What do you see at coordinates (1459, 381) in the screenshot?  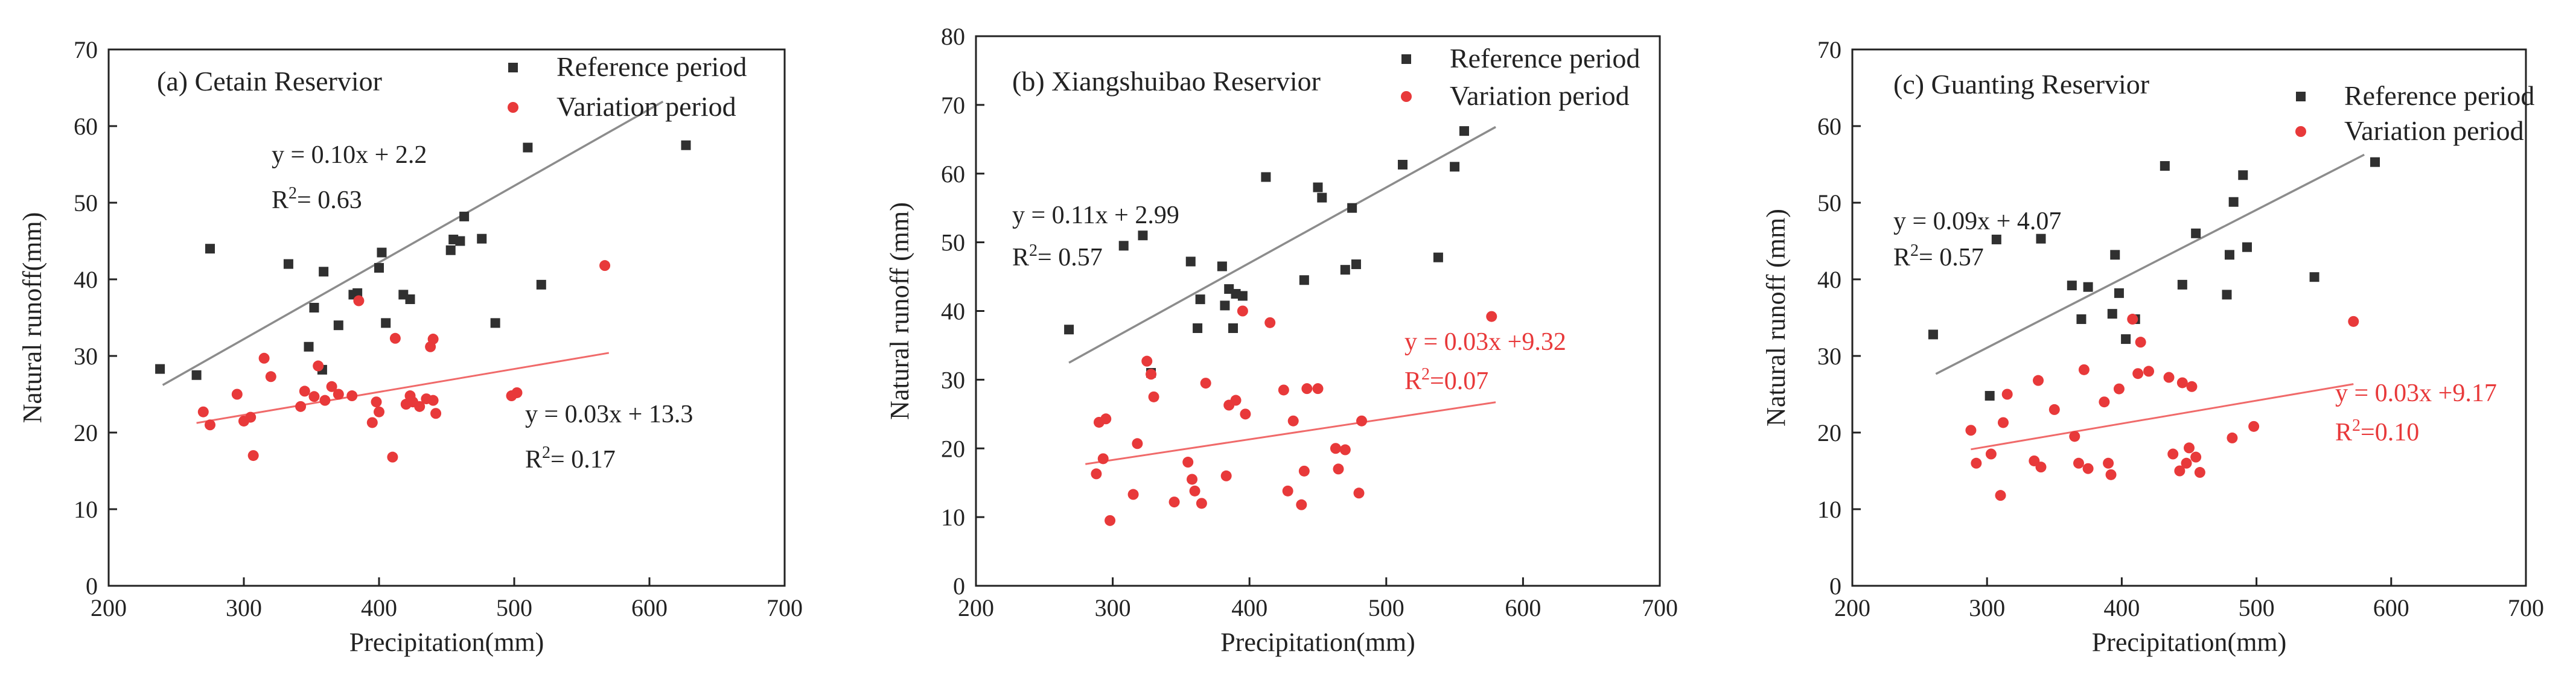 I see `variation-r2-value: =0.07` at bounding box center [1459, 381].